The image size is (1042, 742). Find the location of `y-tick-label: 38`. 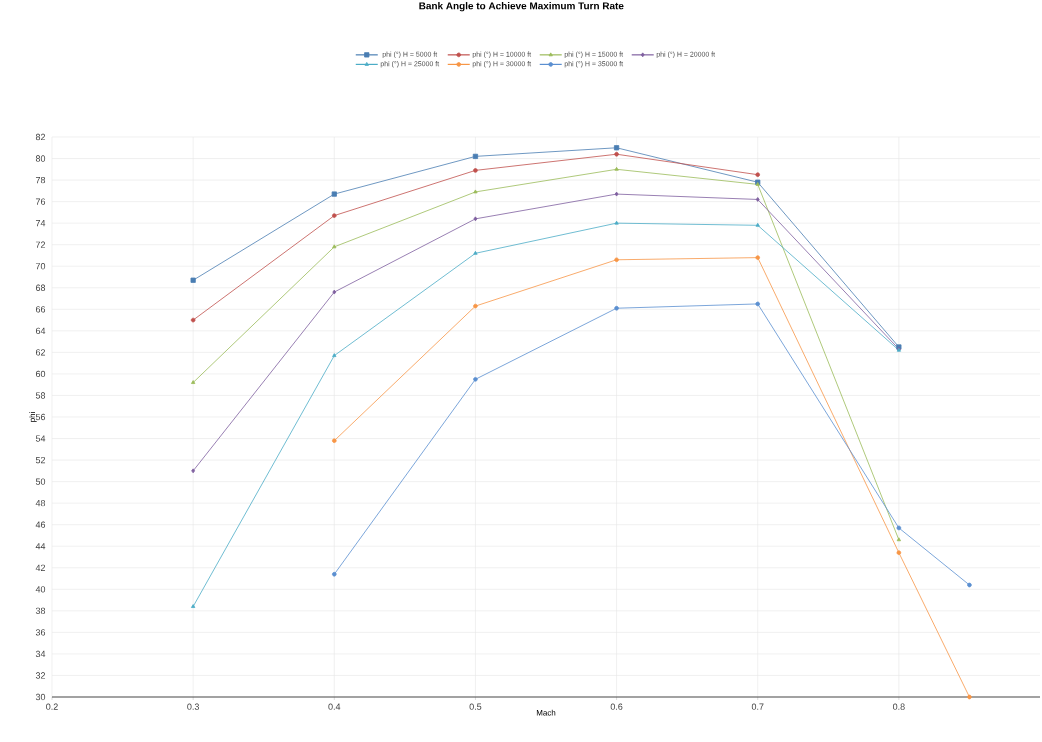

y-tick-label: 38 is located at coordinates (40, 611).